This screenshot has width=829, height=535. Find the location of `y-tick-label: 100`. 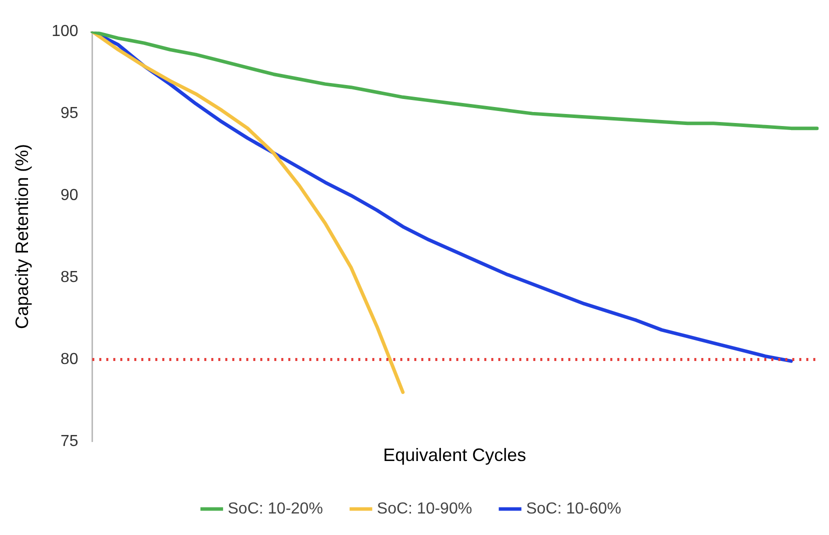

y-tick-label: 100 is located at coordinates (65, 31).